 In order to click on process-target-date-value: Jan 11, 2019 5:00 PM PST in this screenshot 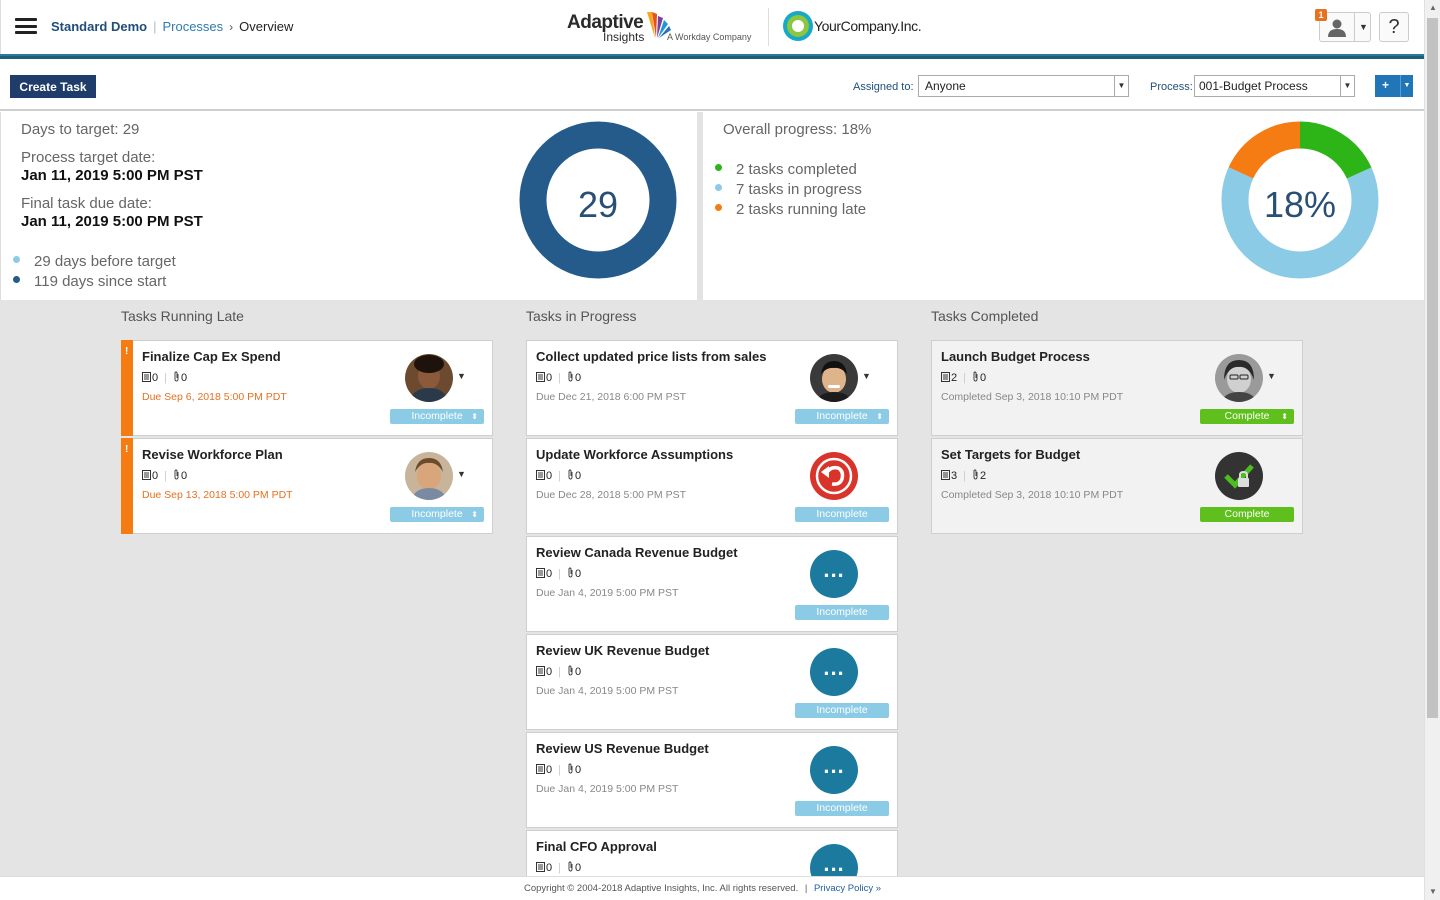, I will do `click(112, 175)`.